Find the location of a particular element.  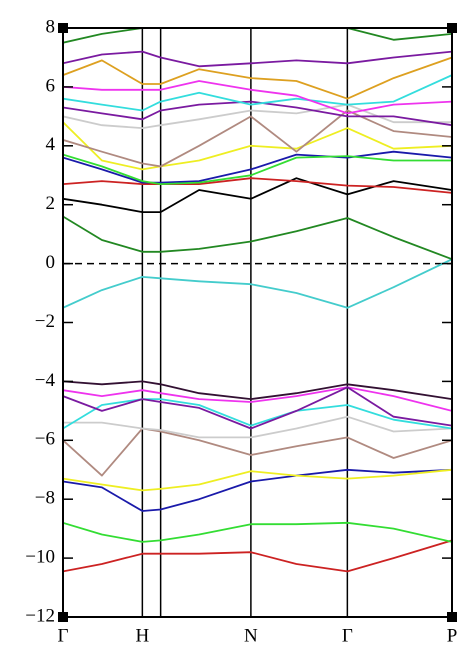

y-tick-label: −12 is located at coordinates (40, 615).